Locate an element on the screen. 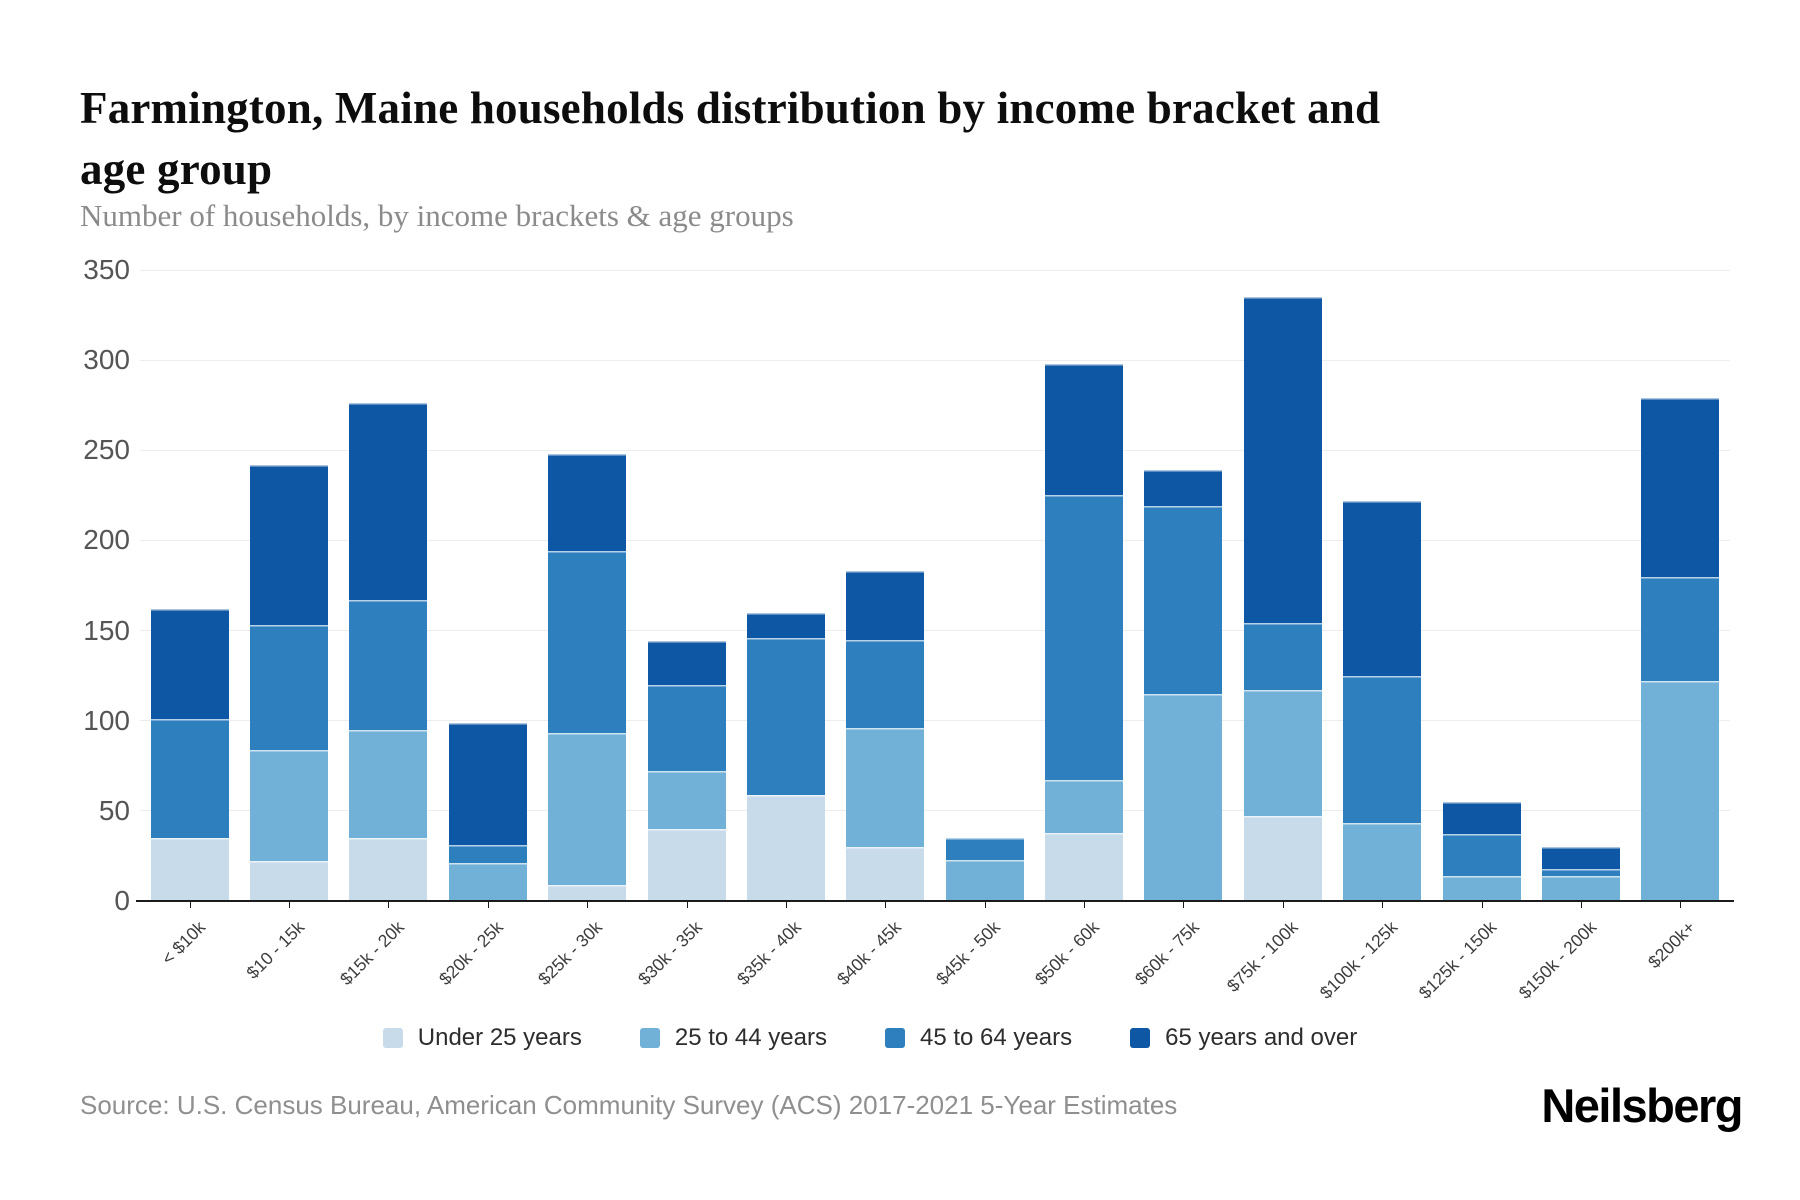 The width and height of the screenshot is (1800, 1200). stacked-bar-$25k - 30k is located at coordinates (587, 677).